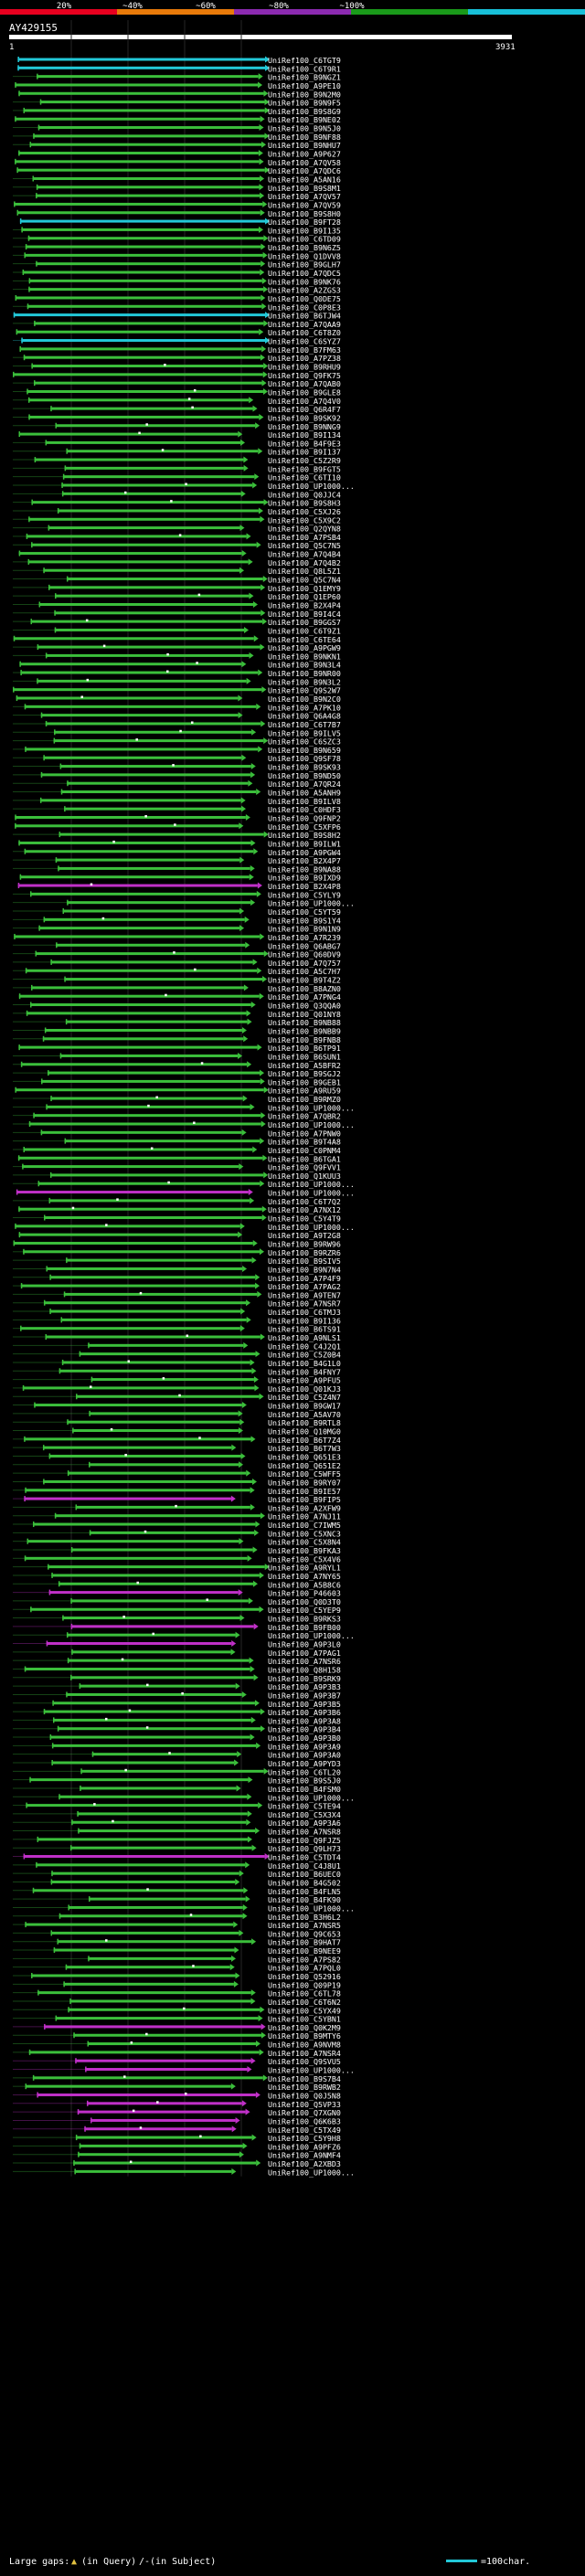 The height and width of the screenshot is (2576, 585). Describe the element at coordinates (304, 417) in the screenshot. I see `hit-id: UniRef100_B9SK92` at that location.